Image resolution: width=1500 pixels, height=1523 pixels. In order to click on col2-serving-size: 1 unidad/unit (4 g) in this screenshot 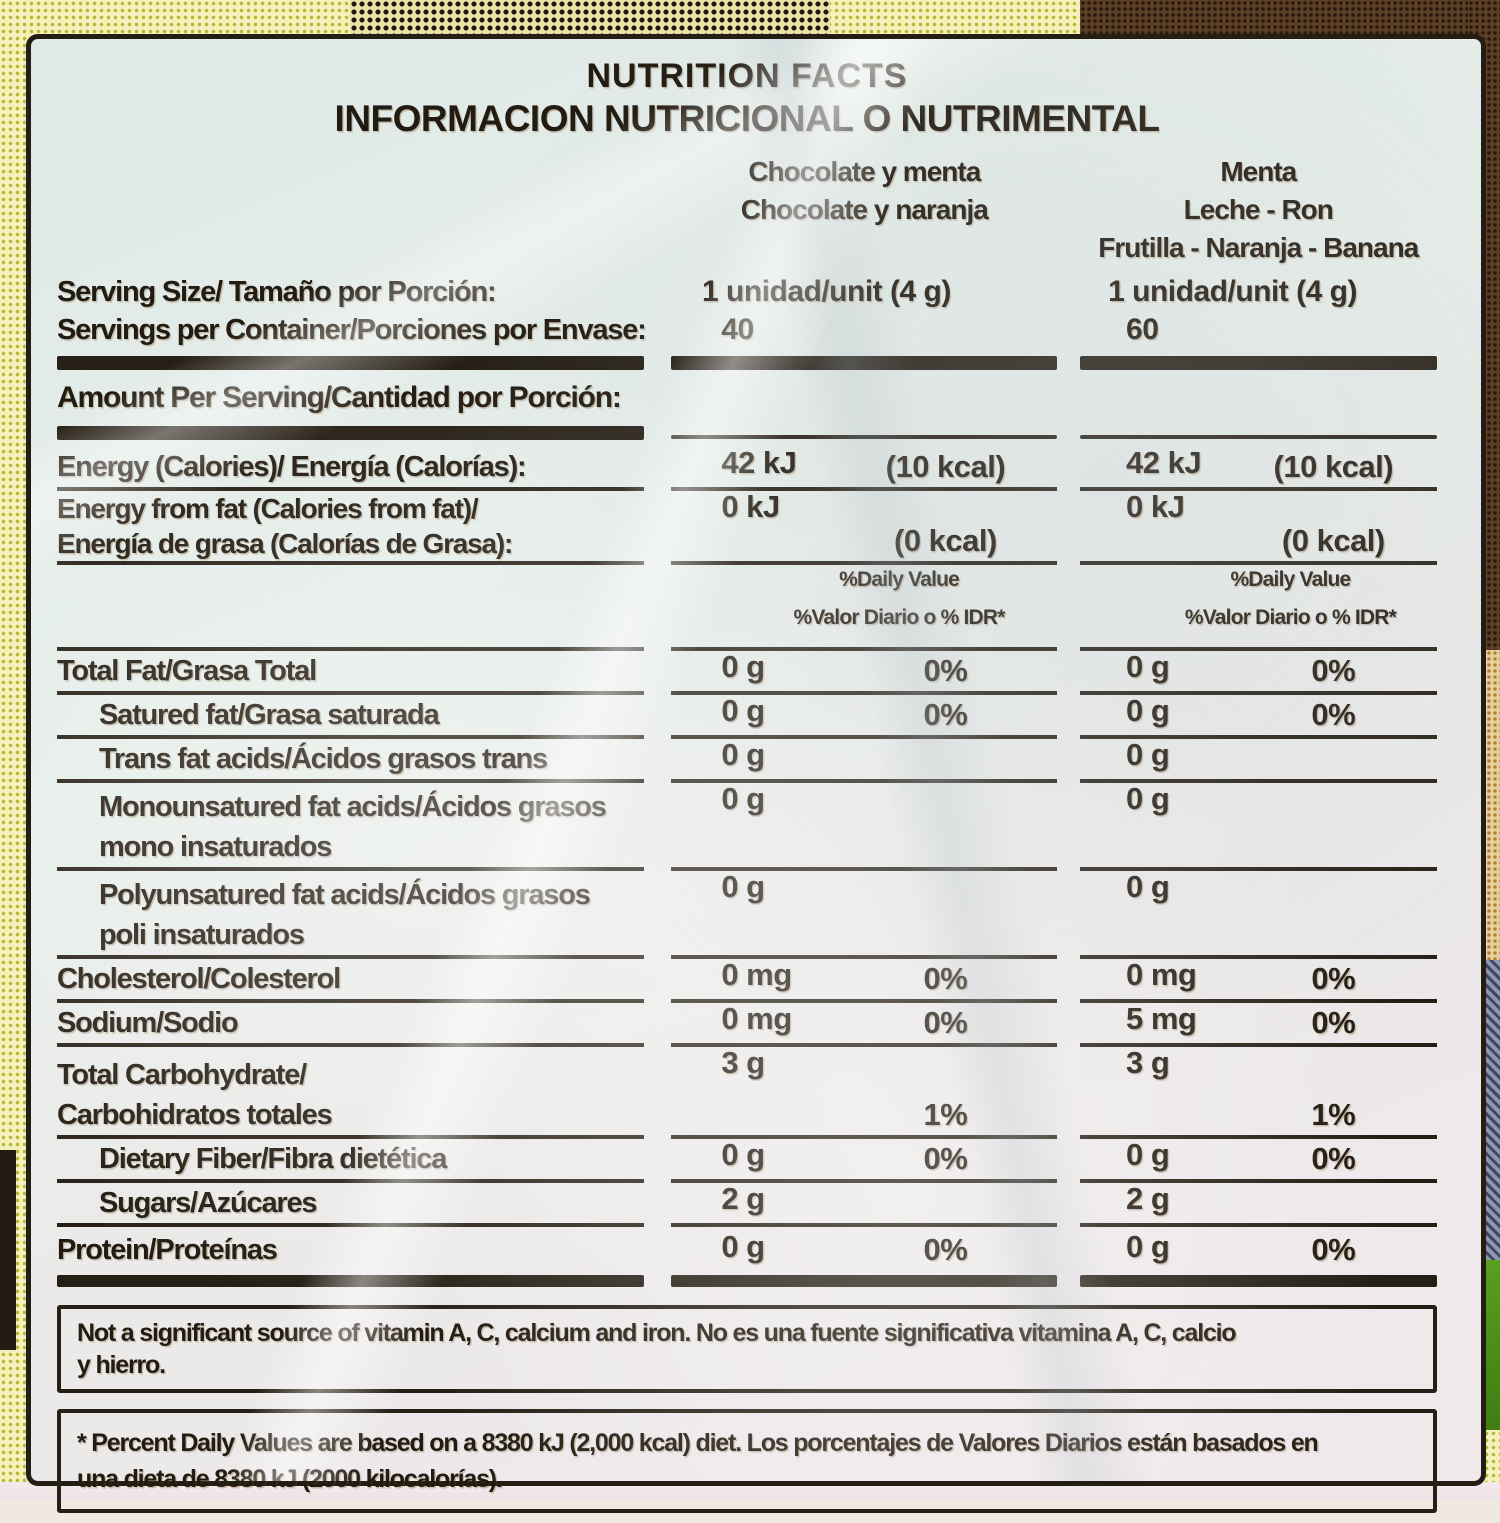, I will do `click(1258, 292)`.